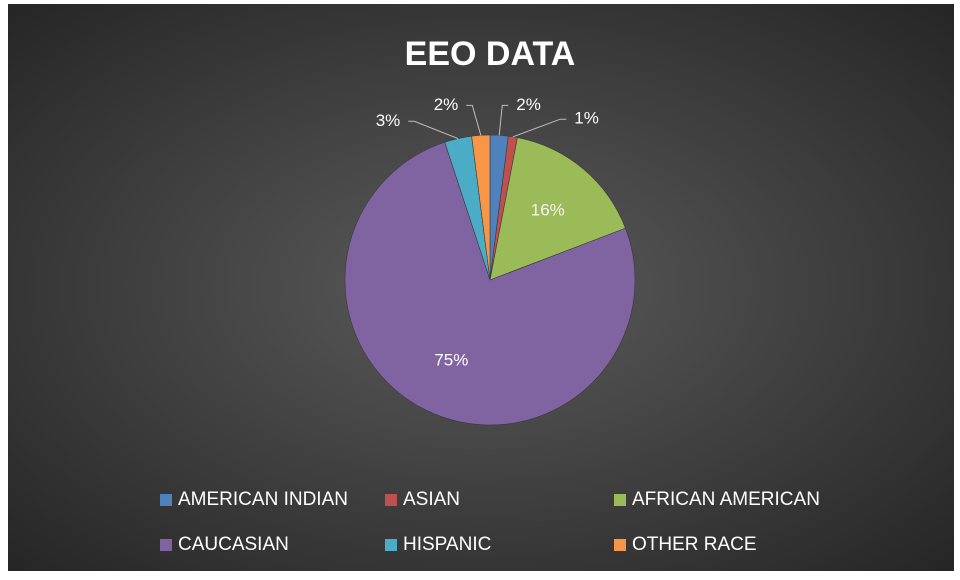 This screenshot has height=580, width=960. Describe the element at coordinates (263, 499) in the screenshot. I see `legend-label: AMERICAN INDIAN` at that location.